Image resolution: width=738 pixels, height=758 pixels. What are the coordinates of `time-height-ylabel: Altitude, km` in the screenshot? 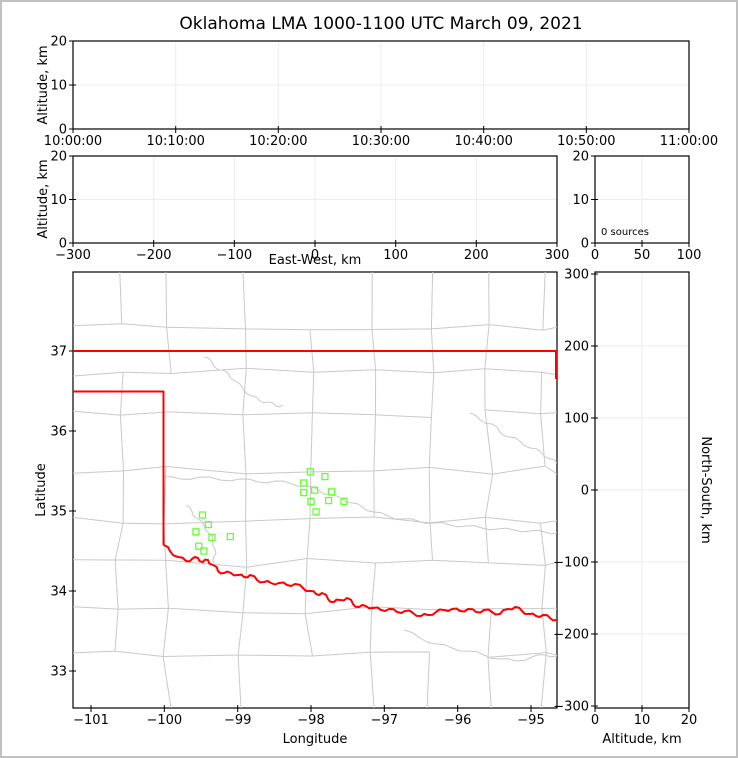 It's located at (43, 84).